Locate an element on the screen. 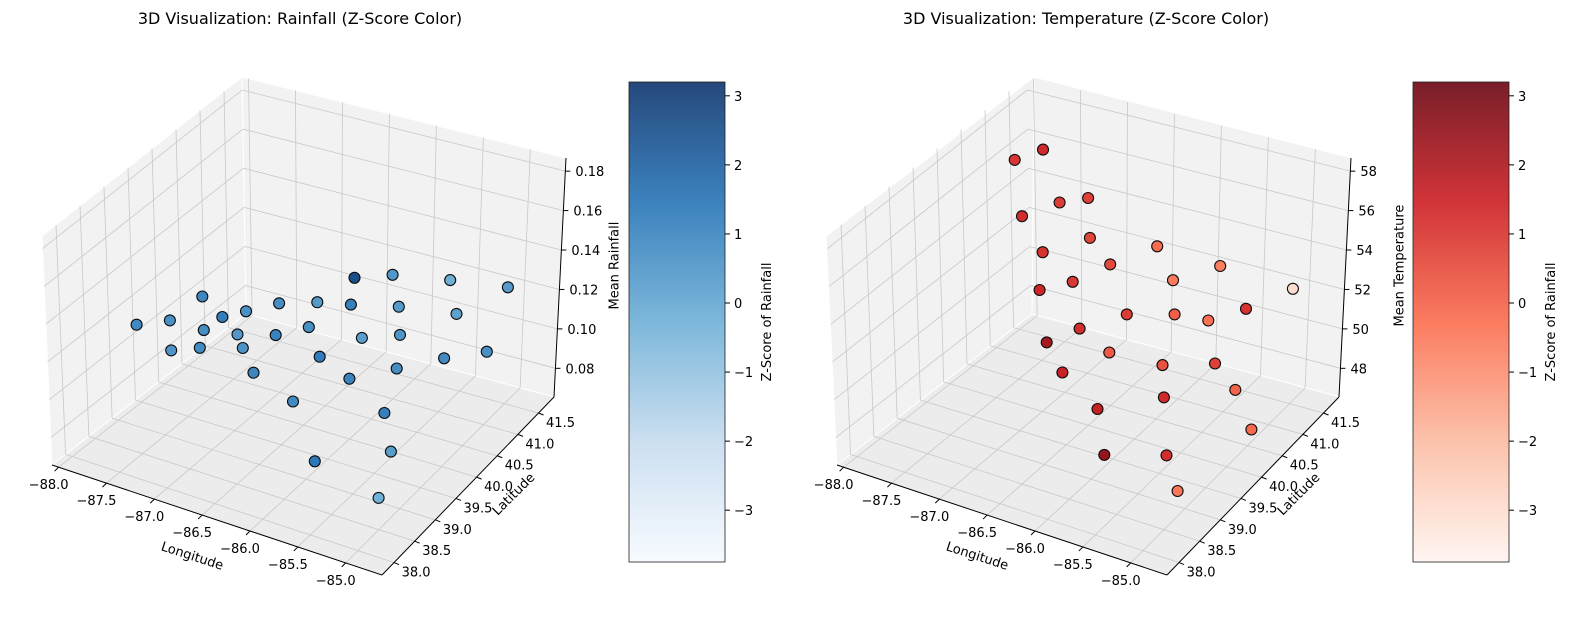 This screenshot has width=1584, height=630. rainfall-colorbar: −3 −2 −1 0 1 2 3 Z-Score of Rainfall is located at coordinates (701, 322).